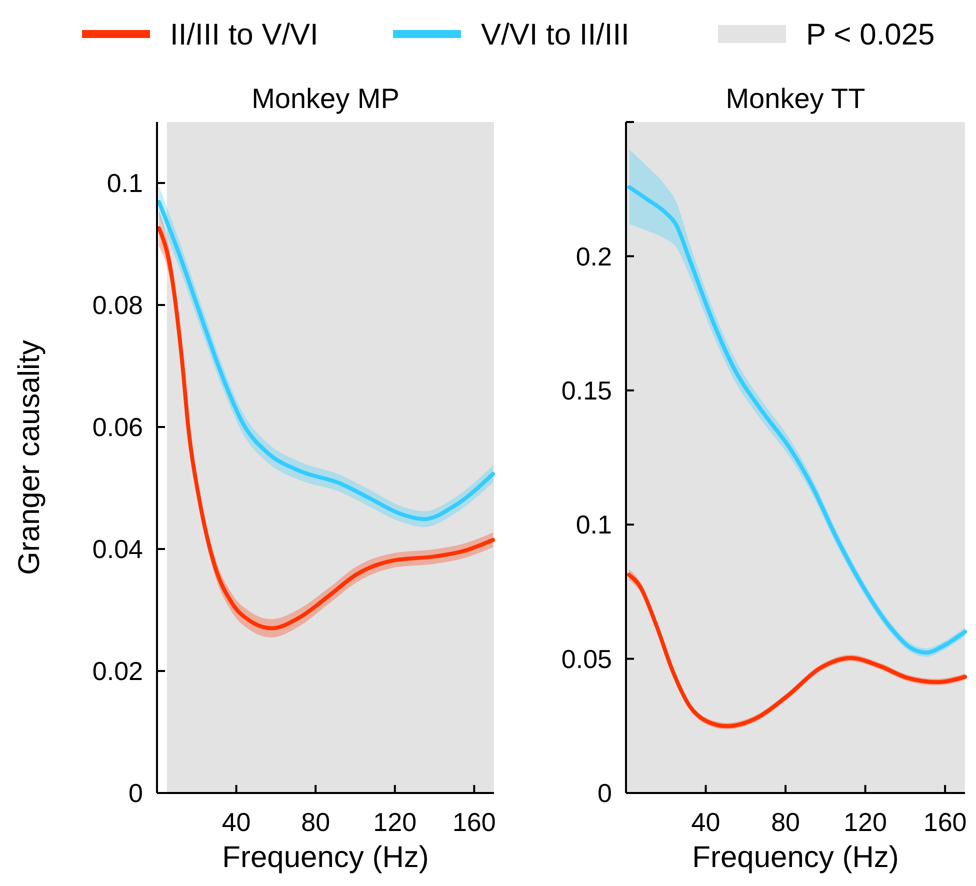 The width and height of the screenshot is (976, 886). Describe the element at coordinates (29, 458) in the screenshot. I see `y-axis-title: Granger causality` at that location.